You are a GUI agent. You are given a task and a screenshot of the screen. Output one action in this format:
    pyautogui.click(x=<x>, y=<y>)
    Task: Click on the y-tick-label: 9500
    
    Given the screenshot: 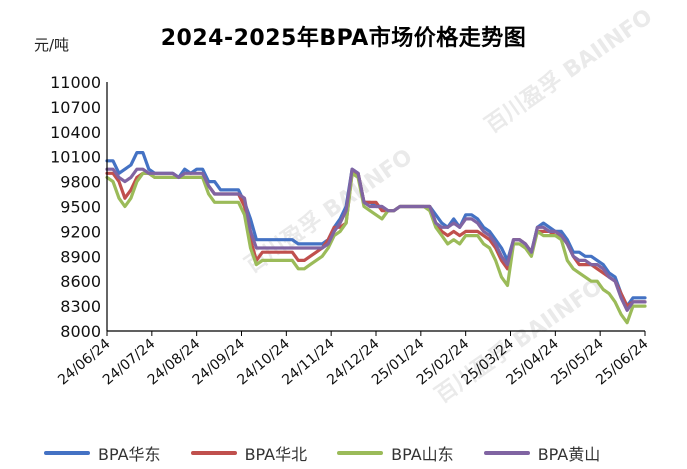 What is the action you would take?
    pyautogui.click(x=80, y=207)
    